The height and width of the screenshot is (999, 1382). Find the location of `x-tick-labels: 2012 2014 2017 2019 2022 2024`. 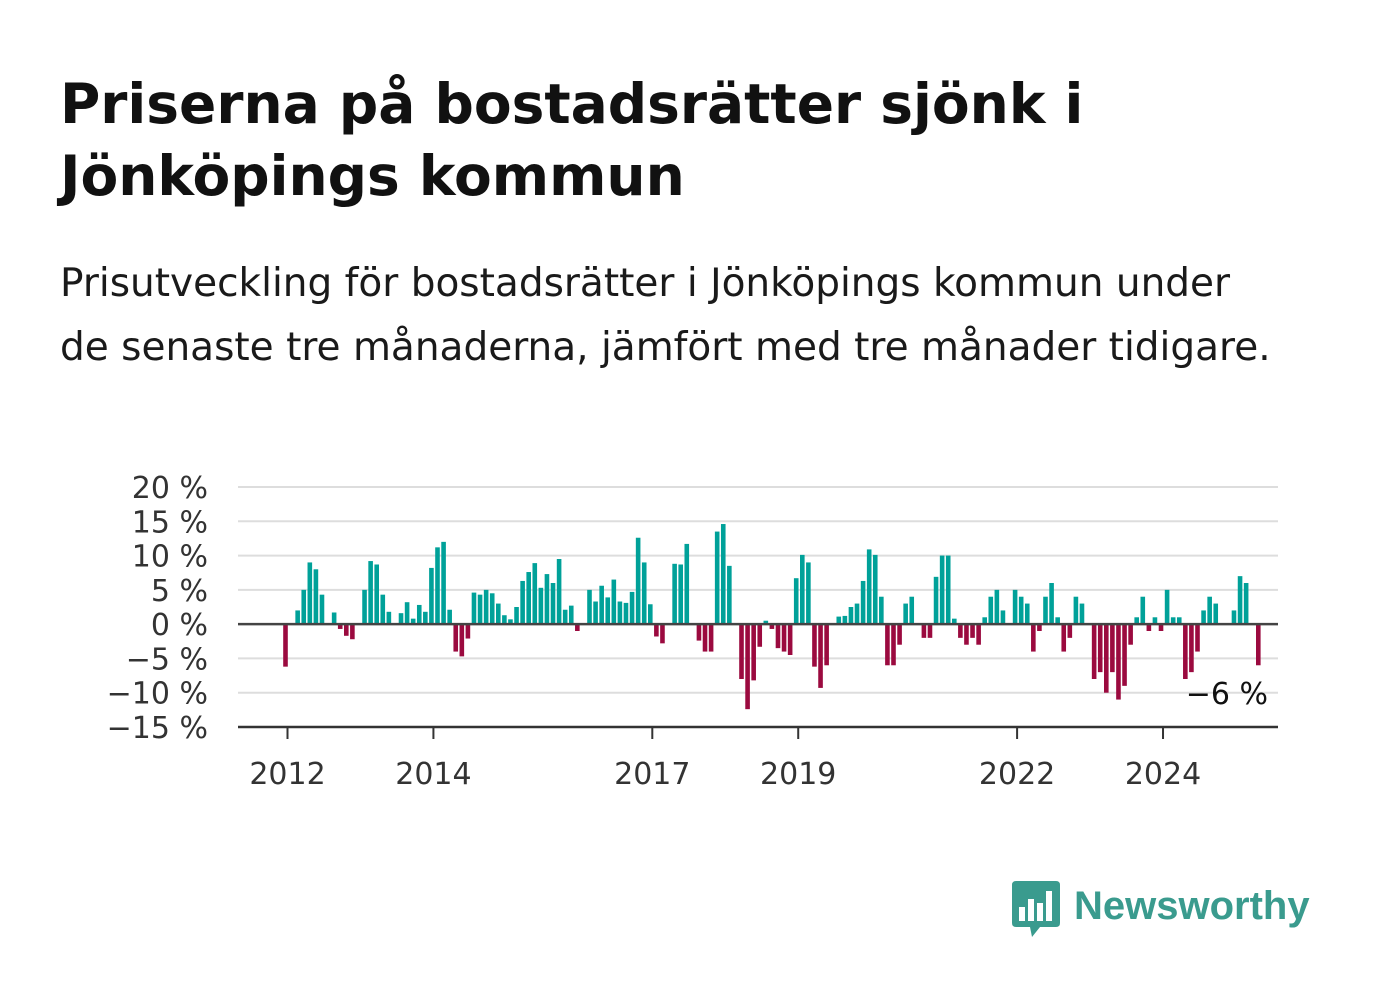

x-tick-labels: 2012 2014 2017 2019 2022 2024 is located at coordinates (725, 774).